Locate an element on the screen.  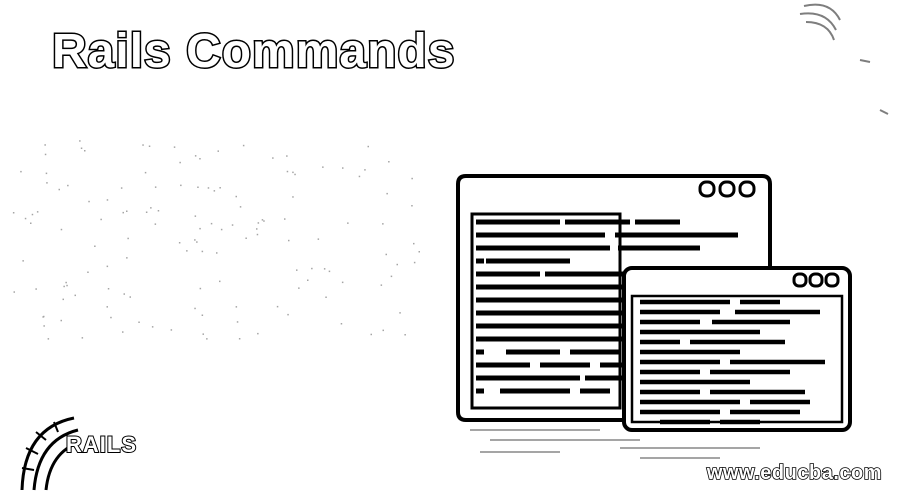
logo-wordmark: RAILS is located at coordinates (101, 444).